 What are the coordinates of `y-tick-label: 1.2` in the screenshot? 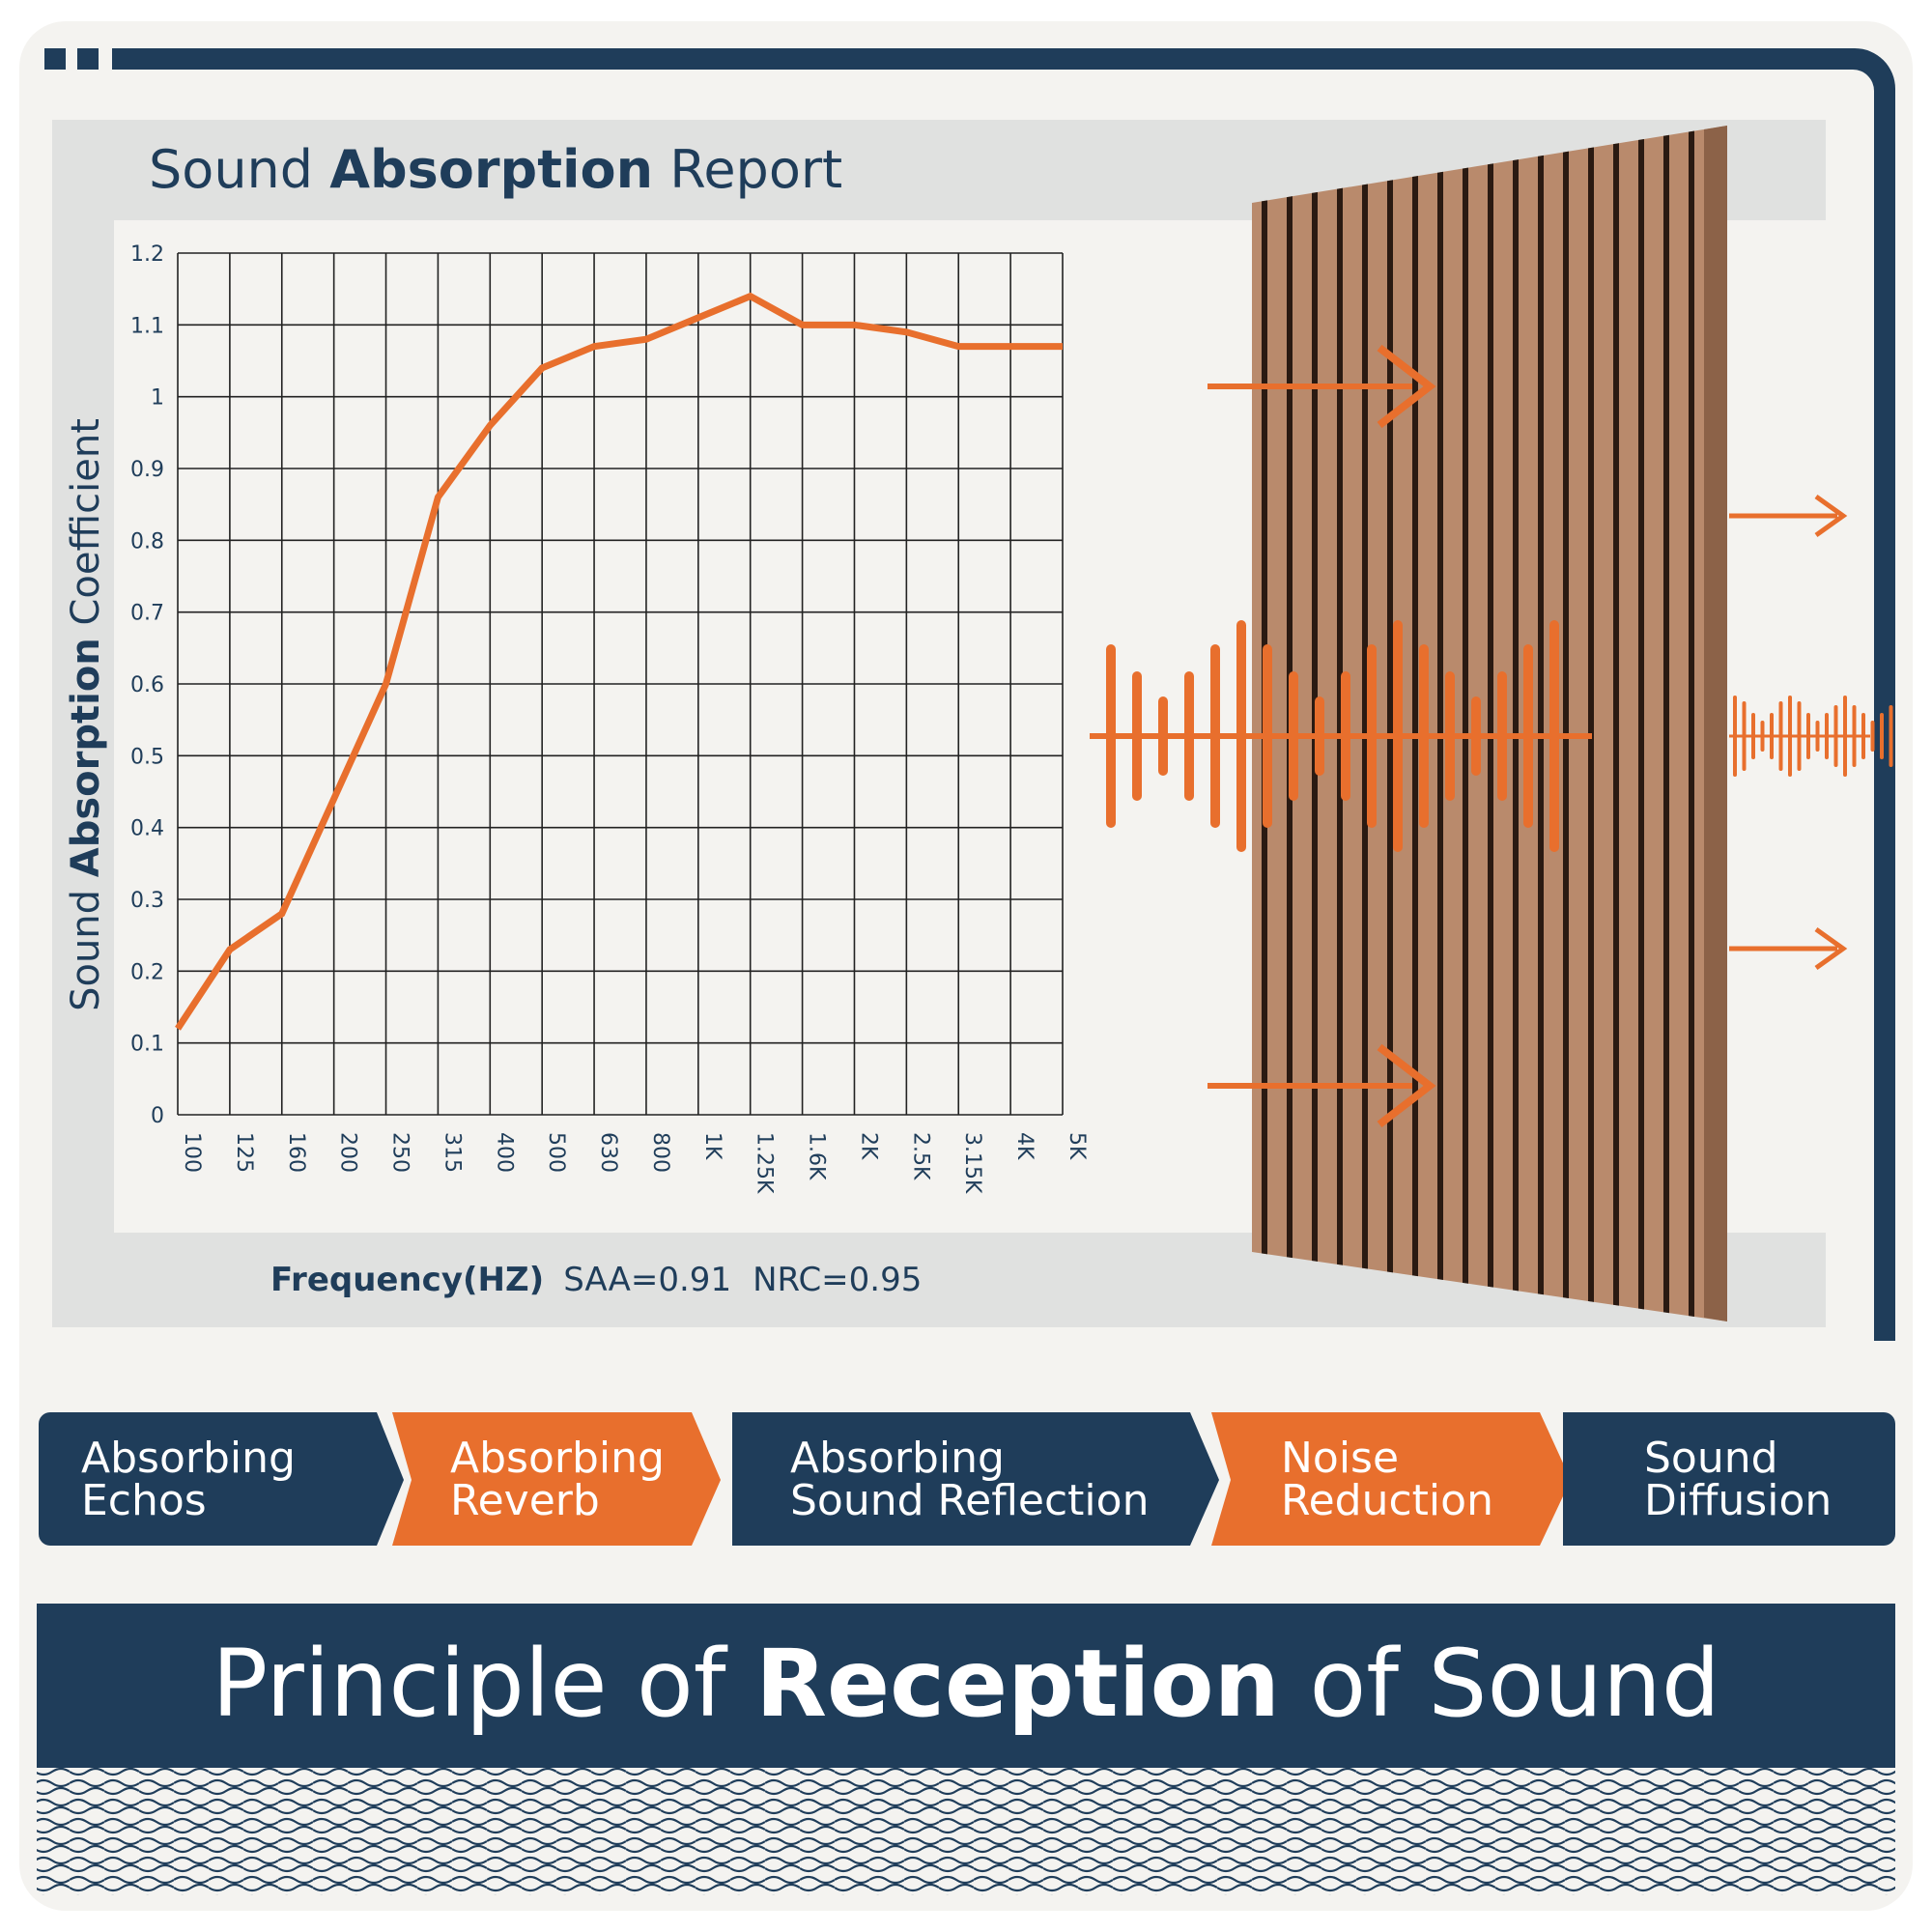 It's located at (147, 254).